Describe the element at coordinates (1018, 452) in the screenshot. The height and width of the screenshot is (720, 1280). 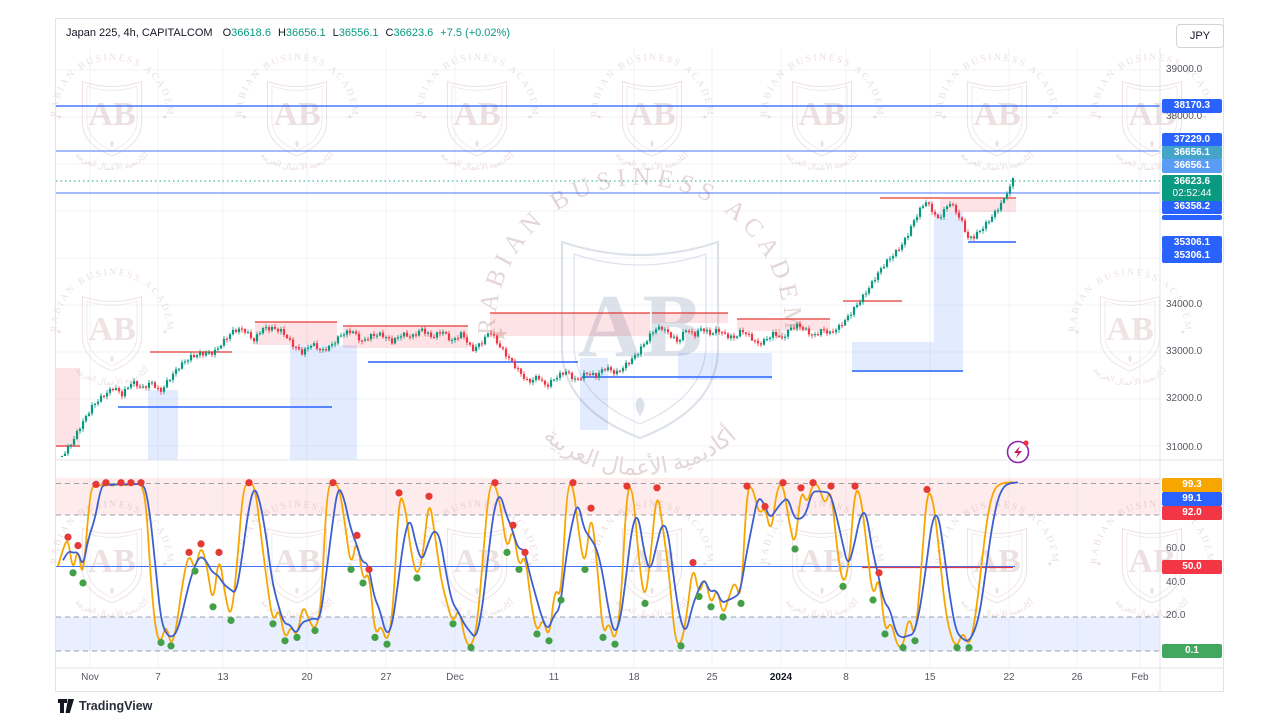
I see `flash-alert-icon` at that location.